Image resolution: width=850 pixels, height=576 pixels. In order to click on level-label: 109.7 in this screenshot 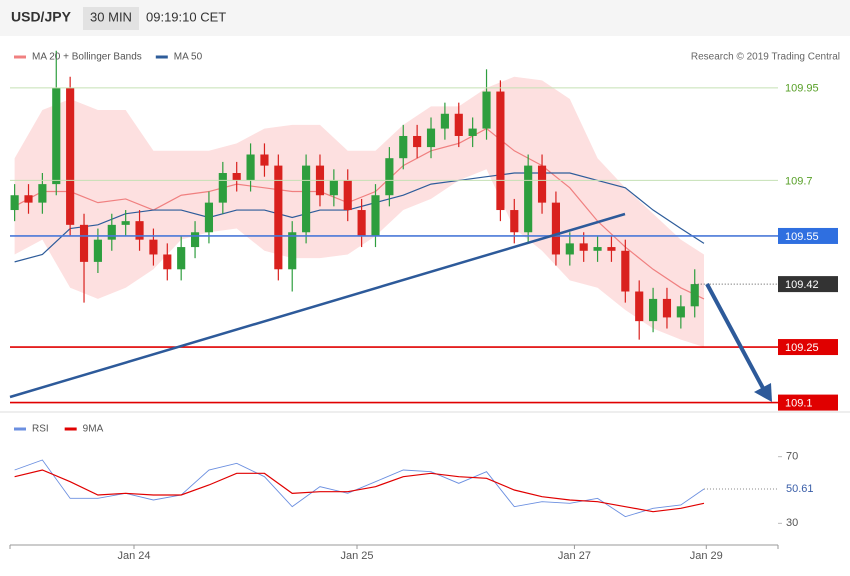, I will do `click(799, 181)`.